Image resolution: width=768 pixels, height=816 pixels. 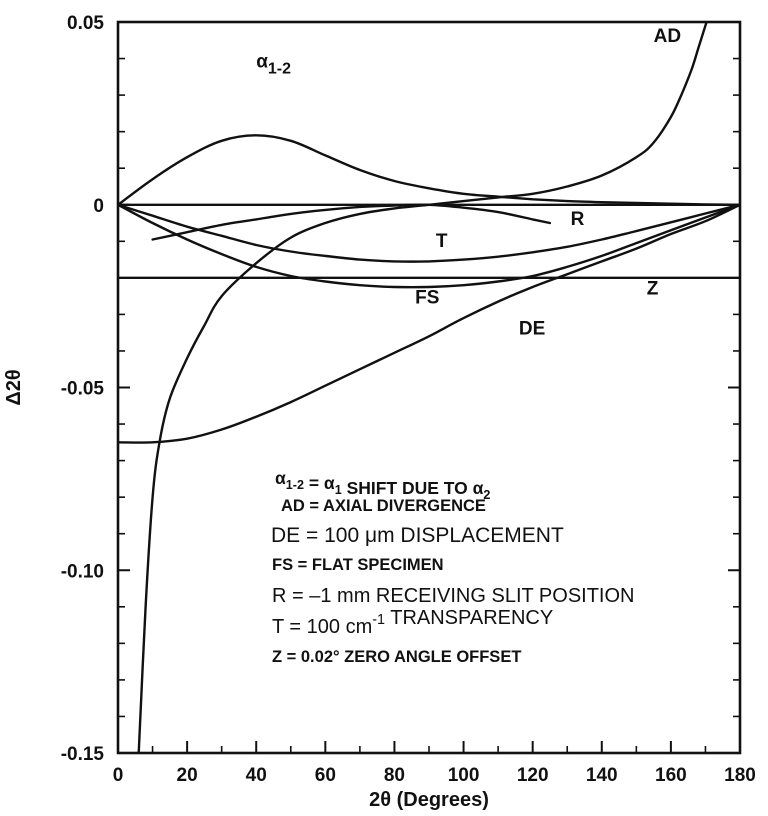 What do you see at coordinates (602, 775) in the screenshot?
I see `x-tick-label: 140` at bounding box center [602, 775].